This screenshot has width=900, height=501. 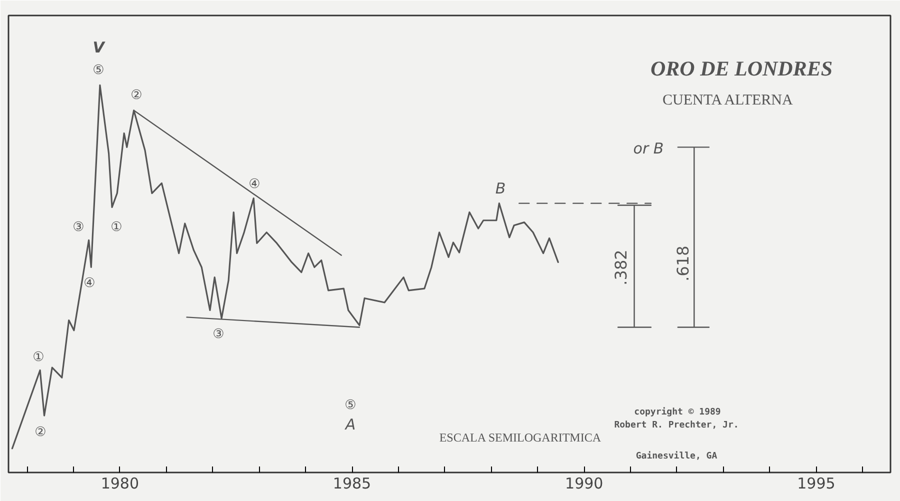 What do you see at coordinates (741, 68) in the screenshot?
I see `chart-title: ORO DE LONDRES` at bounding box center [741, 68].